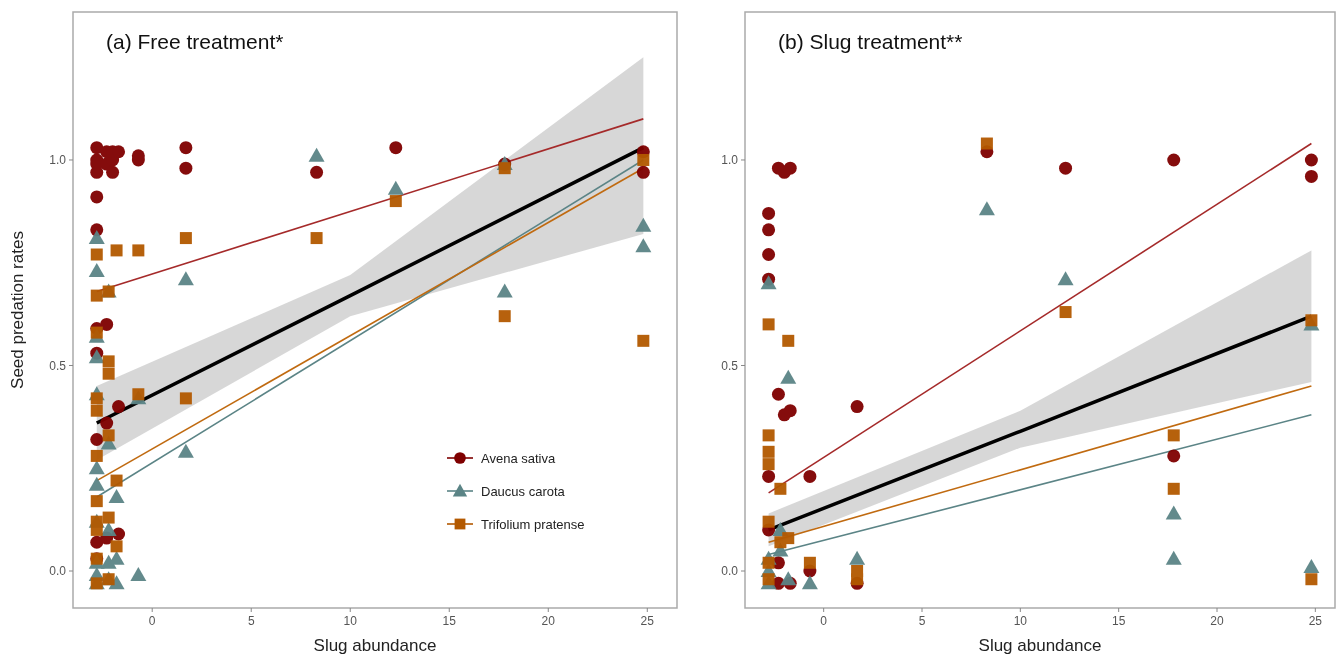  I want to click on legend-label: Avena sativa, so click(518, 458).